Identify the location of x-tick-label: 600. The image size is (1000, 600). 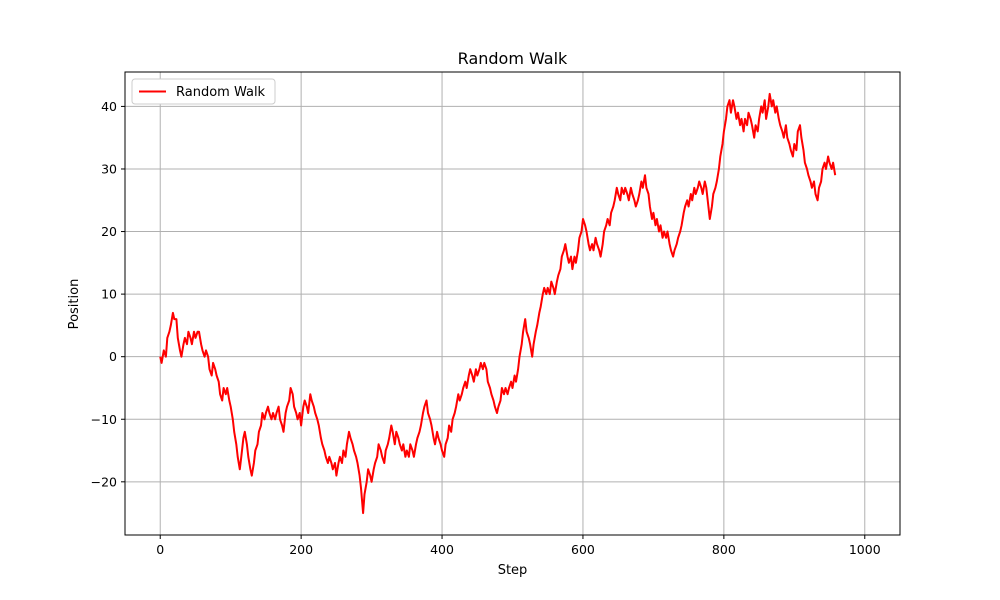
(583, 549).